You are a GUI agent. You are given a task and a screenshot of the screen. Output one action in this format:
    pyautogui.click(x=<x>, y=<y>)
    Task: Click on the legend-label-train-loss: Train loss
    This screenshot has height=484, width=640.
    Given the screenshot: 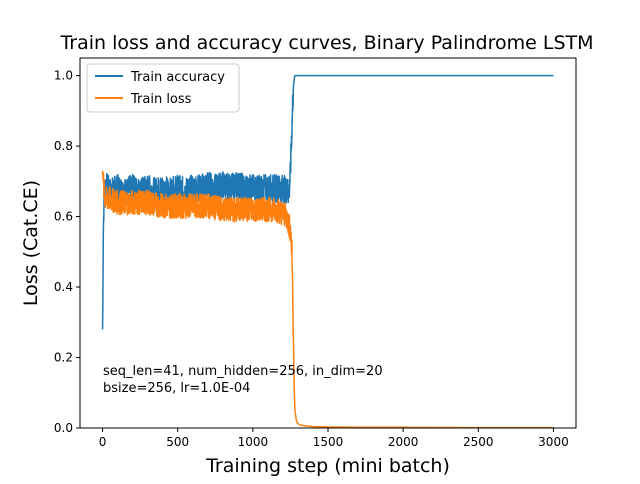 What is the action you would take?
    pyautogui.click(x=161, y=99)
    